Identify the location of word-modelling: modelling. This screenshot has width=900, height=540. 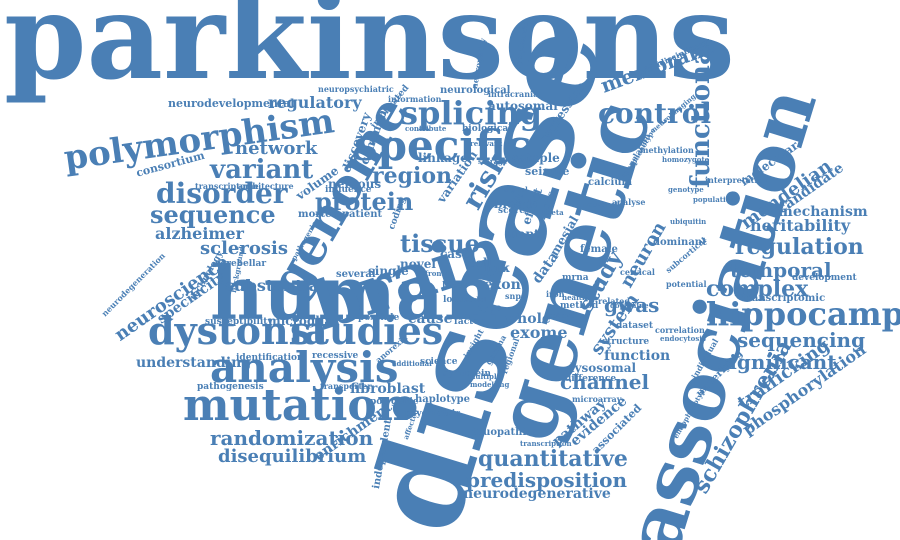
(490, 384).